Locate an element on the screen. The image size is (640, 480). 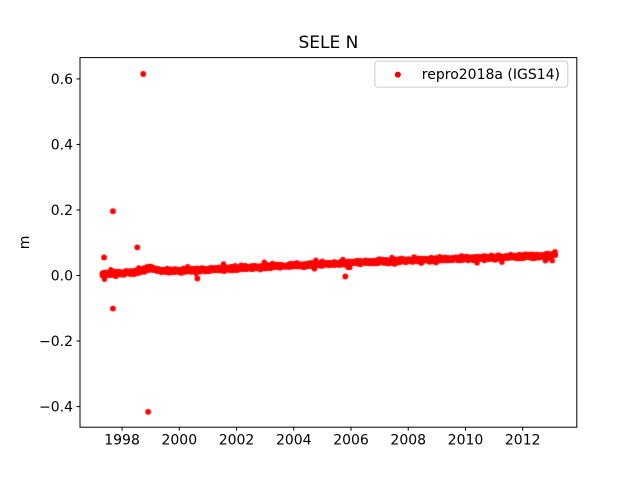
x-tick-label: 2010 is located at coordinates (466, 441).